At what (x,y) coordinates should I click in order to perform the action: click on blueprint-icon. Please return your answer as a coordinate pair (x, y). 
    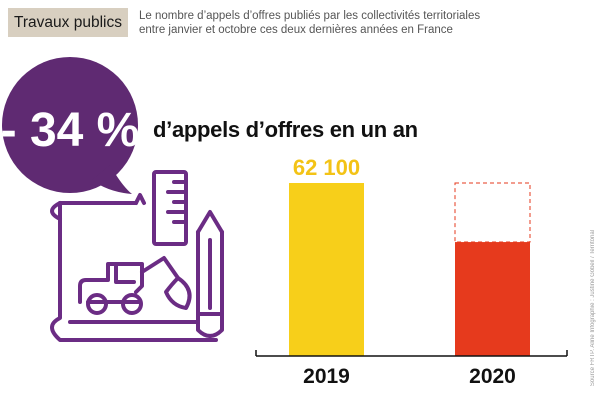
    Looking at the image, I should click on (134, 267).